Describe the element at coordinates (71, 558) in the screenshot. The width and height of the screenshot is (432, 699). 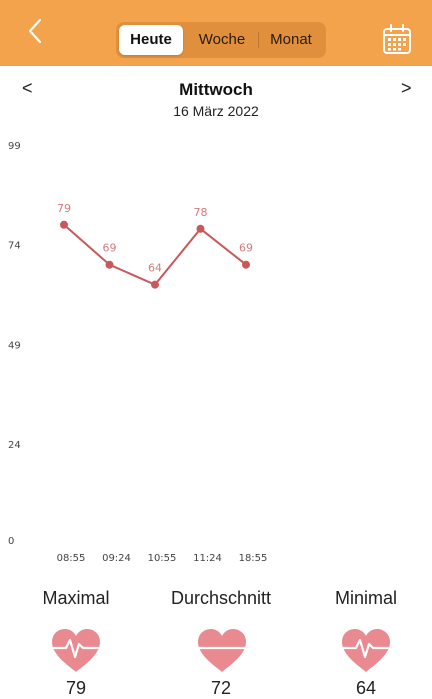
I see `x-tick-label: 08:55` at that location.